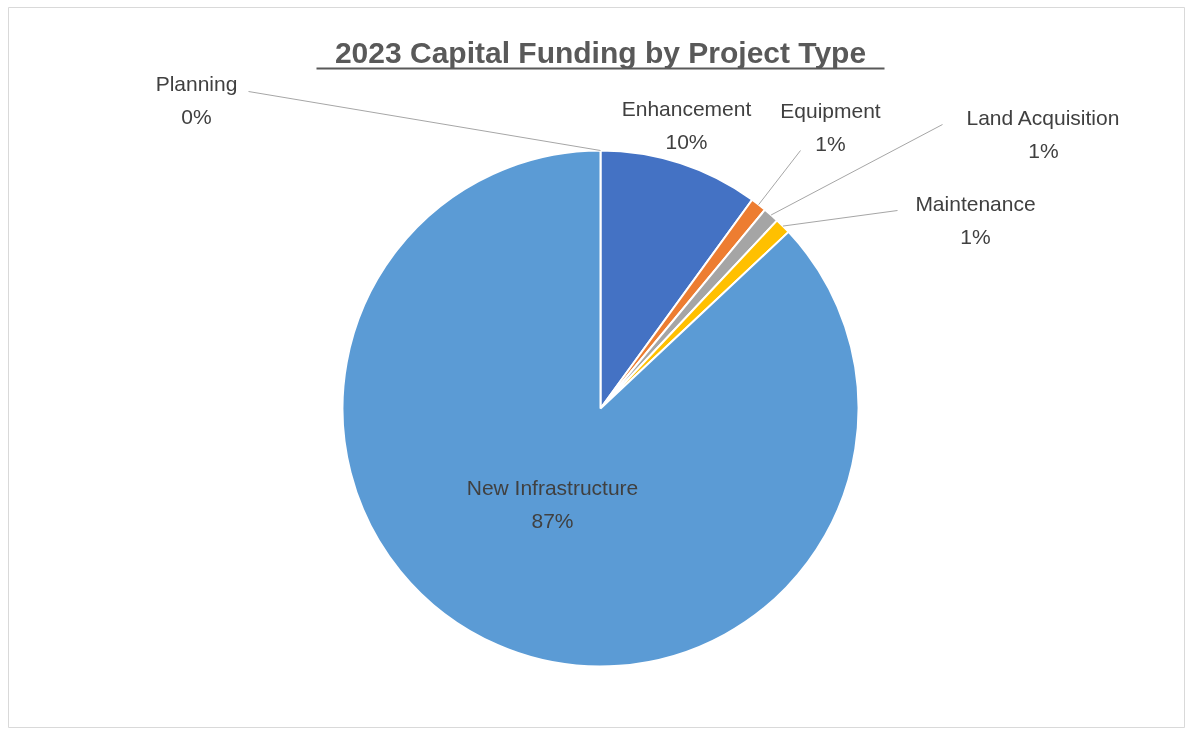 The image size is (1194, 736). What do you see at coordinates (1043, 117) in the screenshot?
I see `slice-label: Land Acquisition` at bounding box center [1043, 117].